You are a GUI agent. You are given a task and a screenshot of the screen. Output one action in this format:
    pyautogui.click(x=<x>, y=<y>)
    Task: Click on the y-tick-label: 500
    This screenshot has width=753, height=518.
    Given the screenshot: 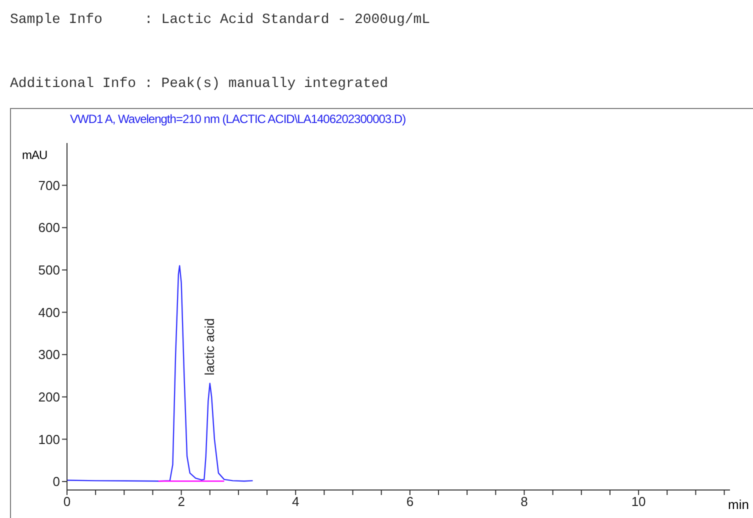 What is the action you would take?
    pyautogui.click(x=49, y=270)
    